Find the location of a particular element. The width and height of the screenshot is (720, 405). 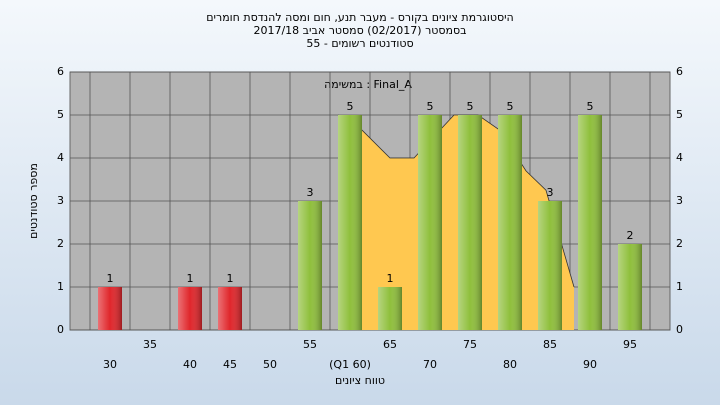

x-tick-label: 30 is located at coordinates (110, 364).